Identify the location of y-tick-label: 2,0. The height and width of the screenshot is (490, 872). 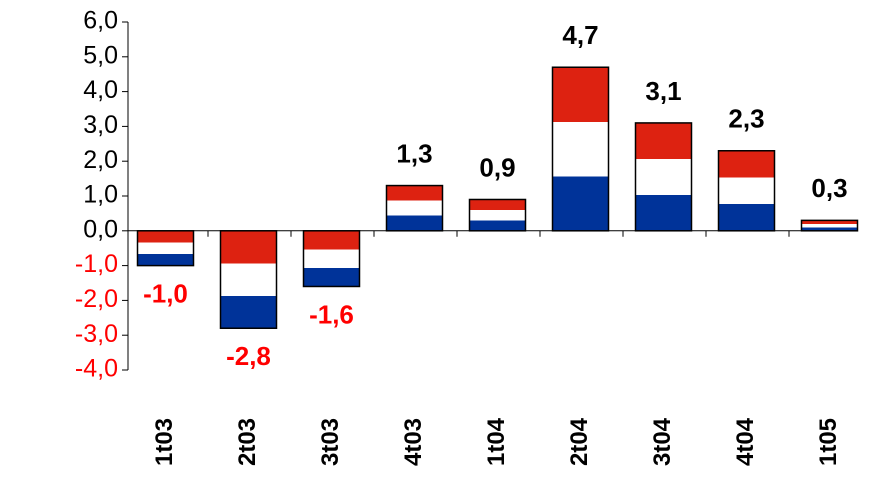
(100, 160).